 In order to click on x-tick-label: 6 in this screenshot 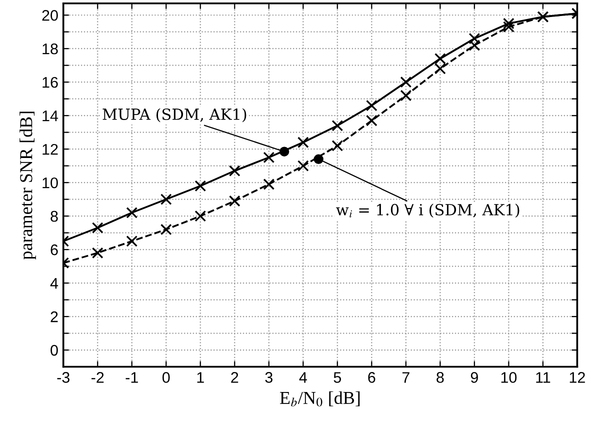, I will do `click(372, 377)`.